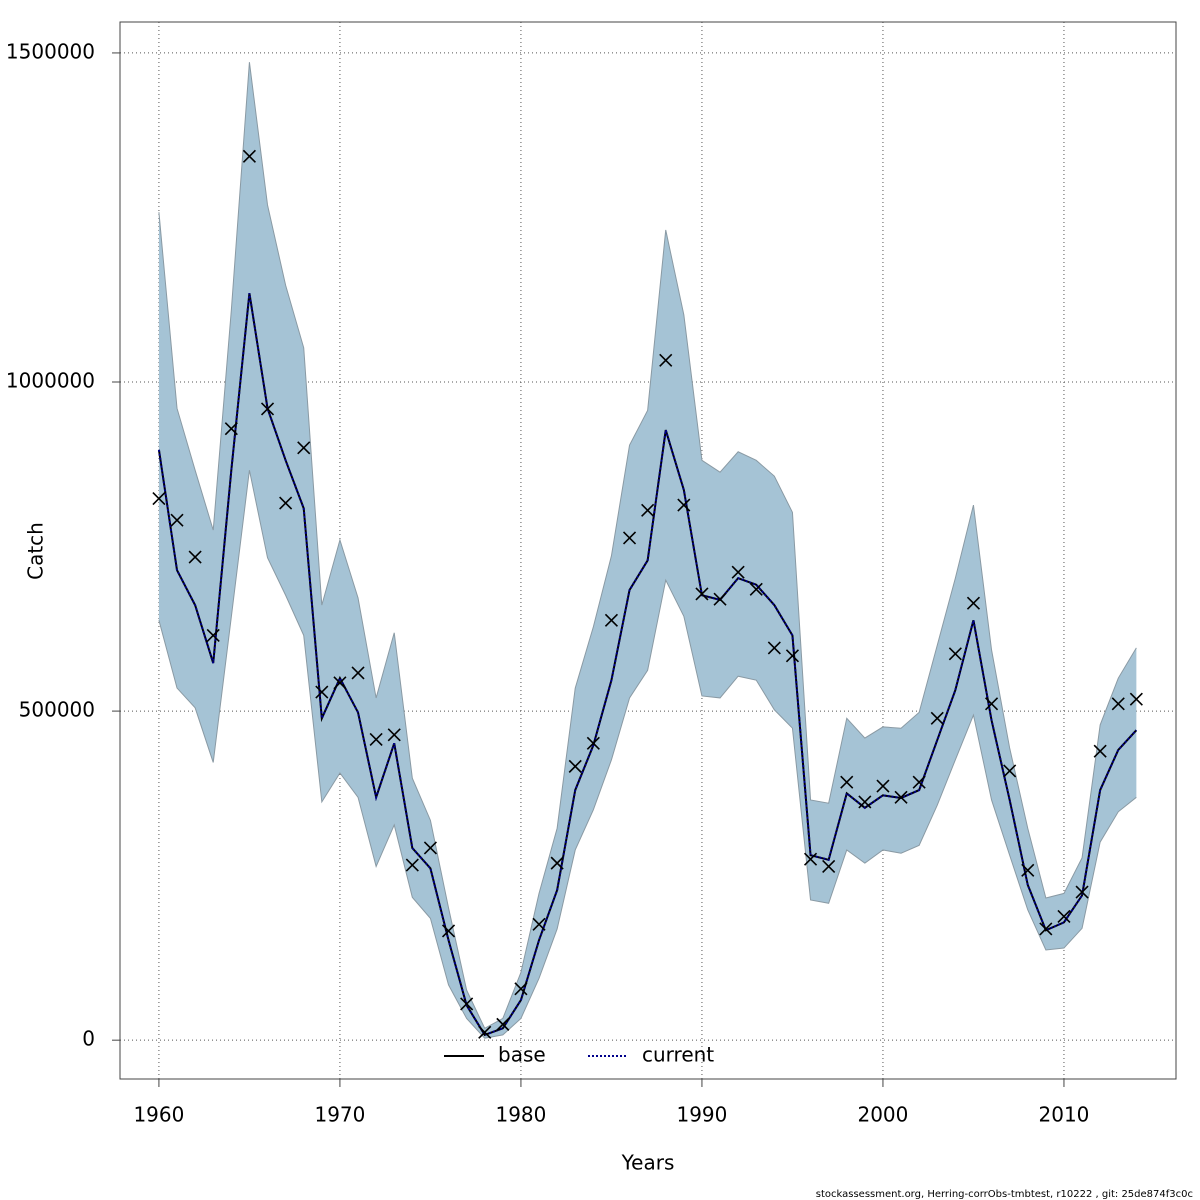 This screenshot has width=1200, height=1200. Describe the element at coordinates (50, 381) in the screenshot. I see `y-tick-label: 1000000` at that location.